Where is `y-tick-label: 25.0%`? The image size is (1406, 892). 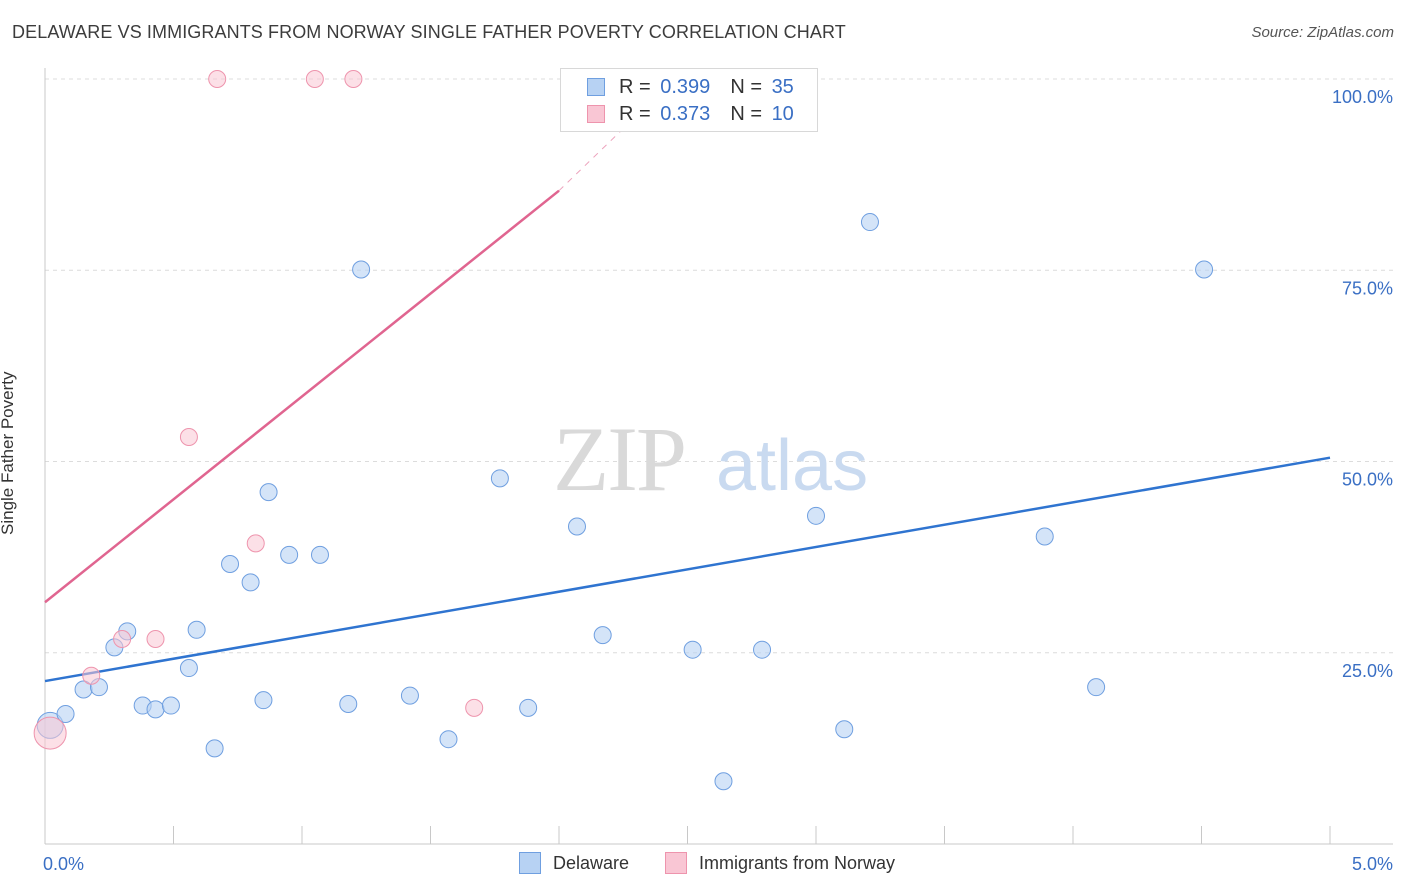
y-tick-label: 25.0% is located at coordinates (1367, 671).